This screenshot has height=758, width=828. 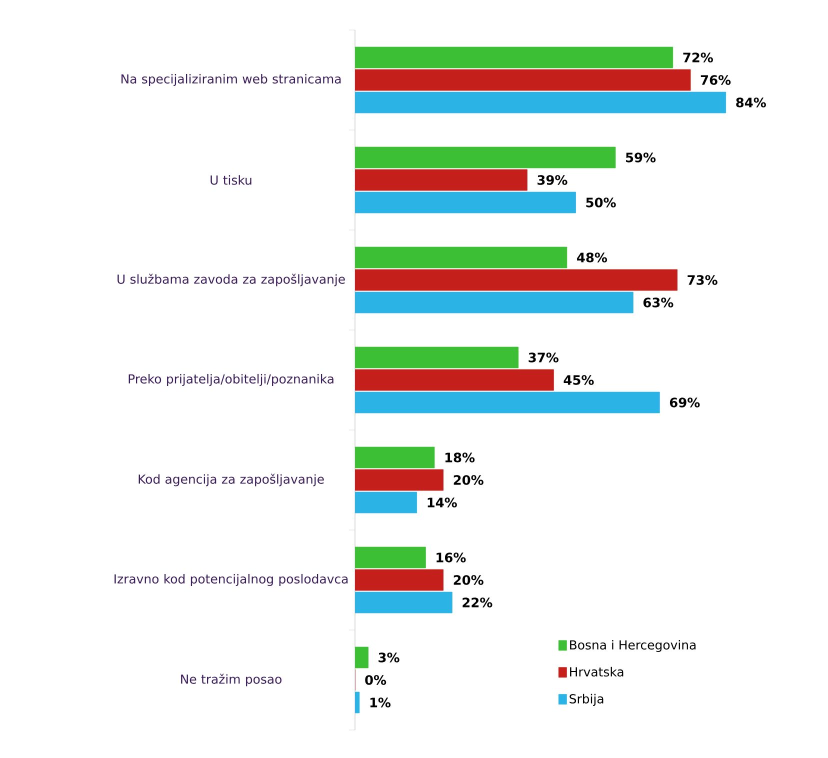 What do you see at coordinates (703, 280) in the screenshot?
I see `data-label: 73%` at bounding box center [703, 280].